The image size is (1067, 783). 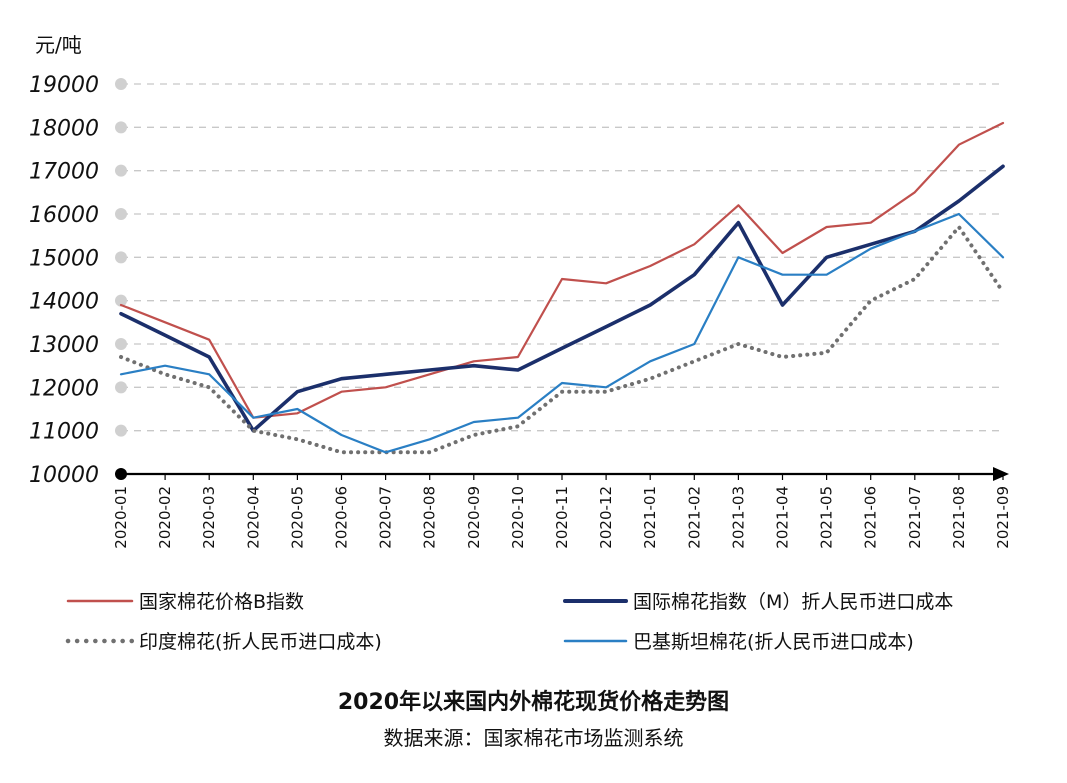 I want to click on y-tick-label: 17000, so click(x=64, y=172).